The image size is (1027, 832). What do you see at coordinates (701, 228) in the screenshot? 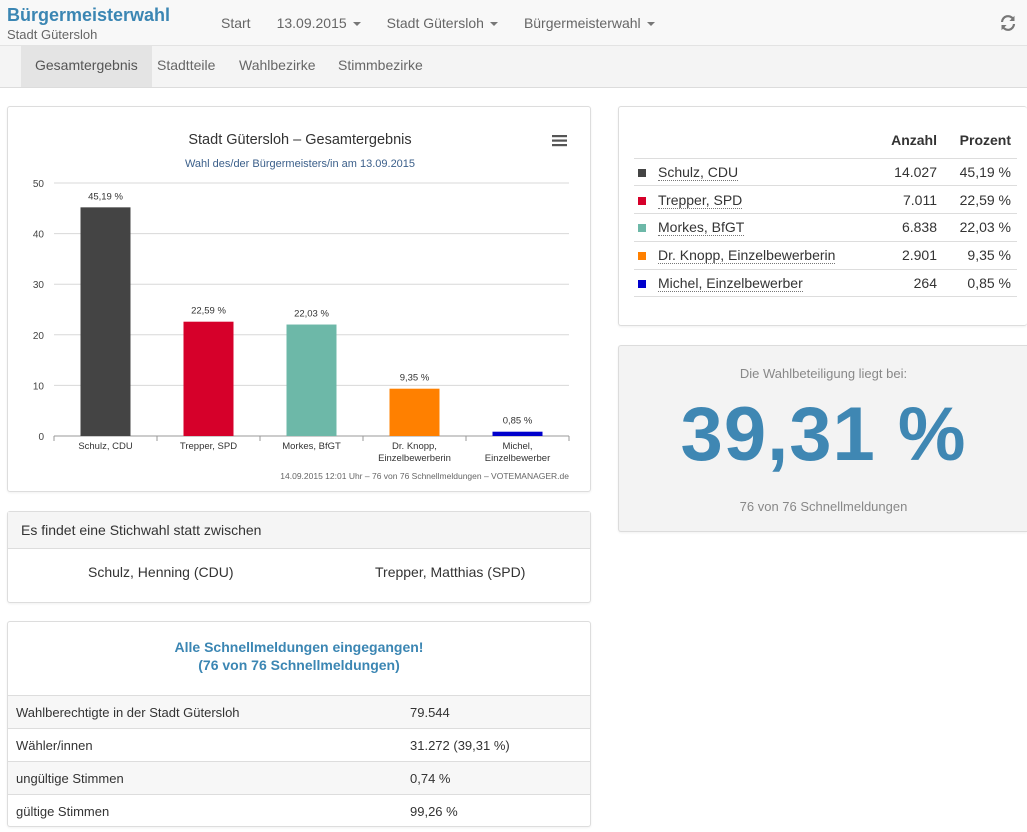
I see `candidate-name: Morkes, BfGT` at bounding box center [701, 228].